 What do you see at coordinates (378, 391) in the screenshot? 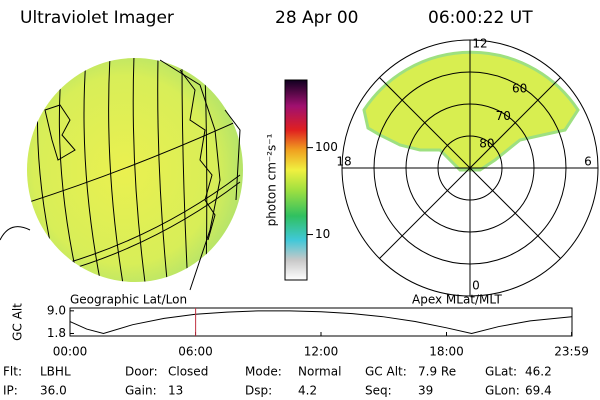
I see `field-label: Seq:` at bounding box center [378, 391].